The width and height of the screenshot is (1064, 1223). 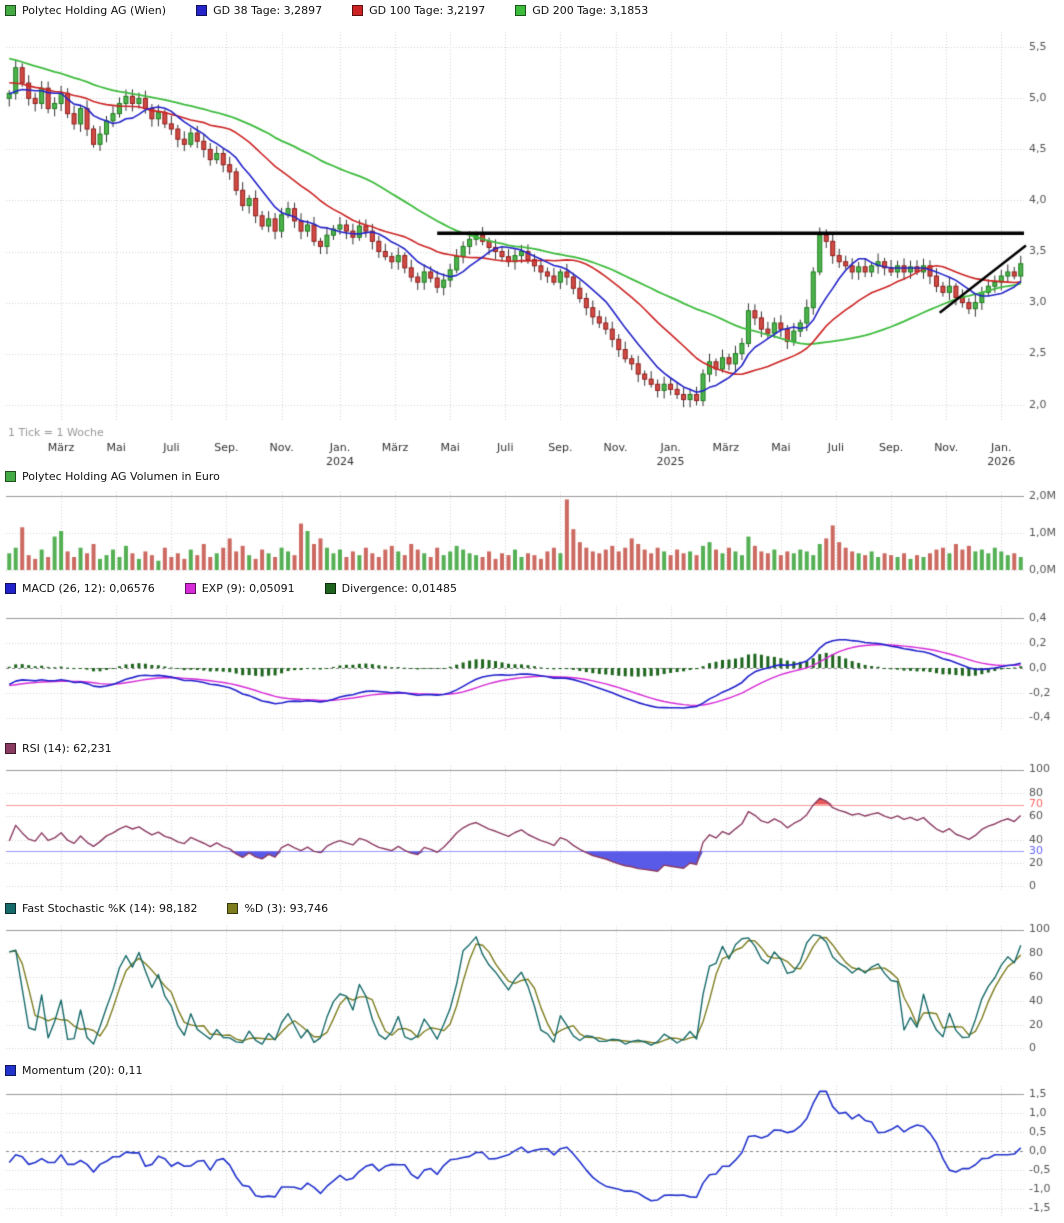 I want to click on legend-item: Fast Stochastic %K (14): 98,182, so click(x=101, y=908).